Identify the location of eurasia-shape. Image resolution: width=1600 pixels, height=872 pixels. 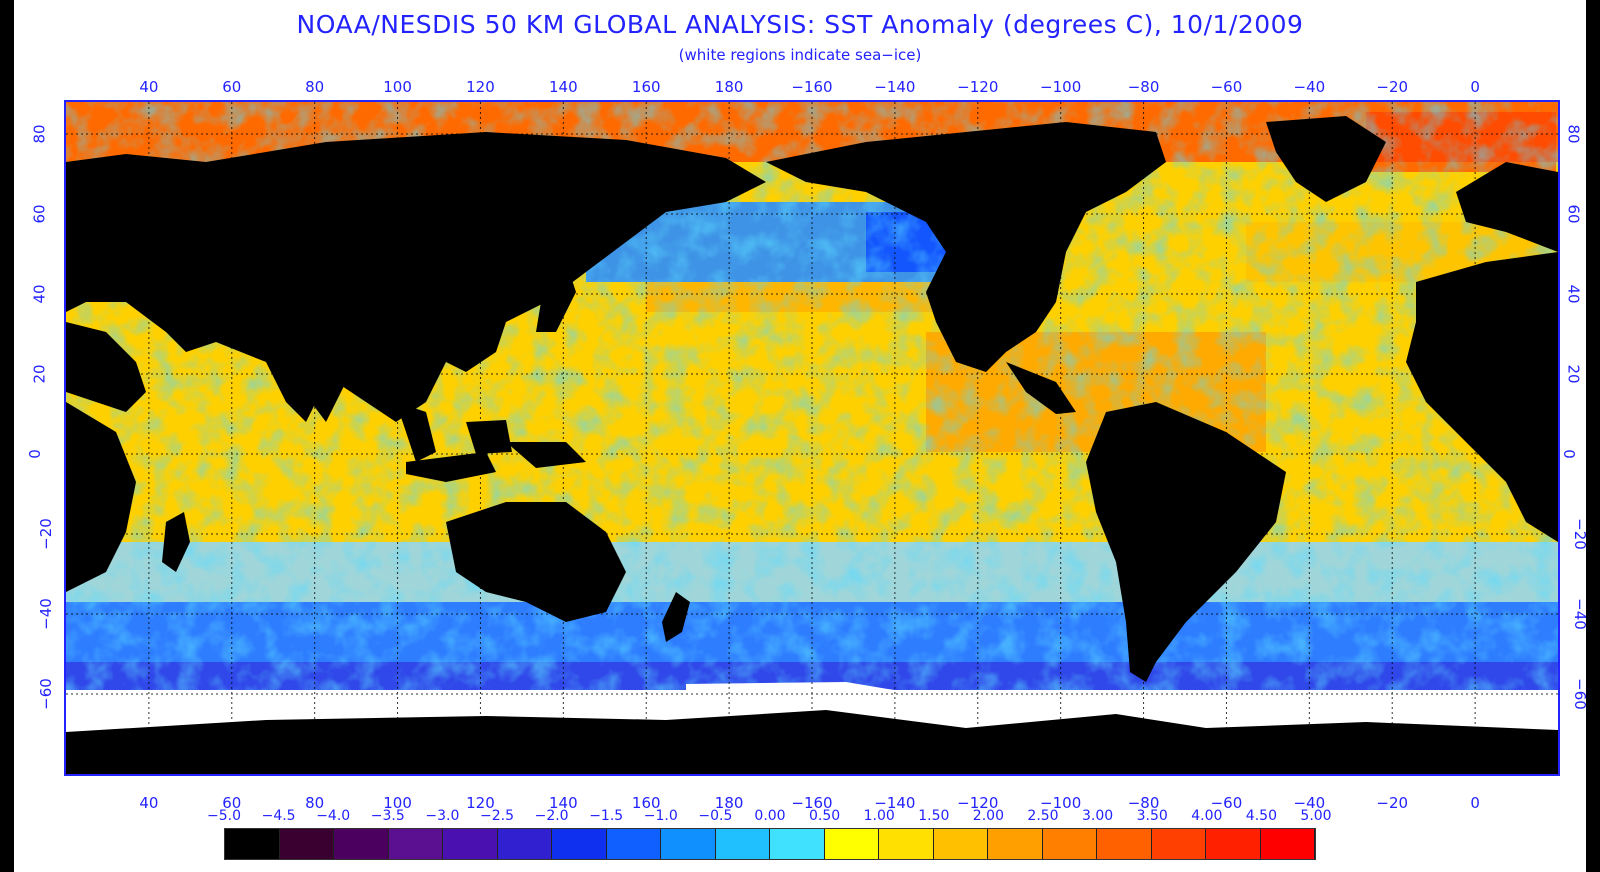
(416, 277).